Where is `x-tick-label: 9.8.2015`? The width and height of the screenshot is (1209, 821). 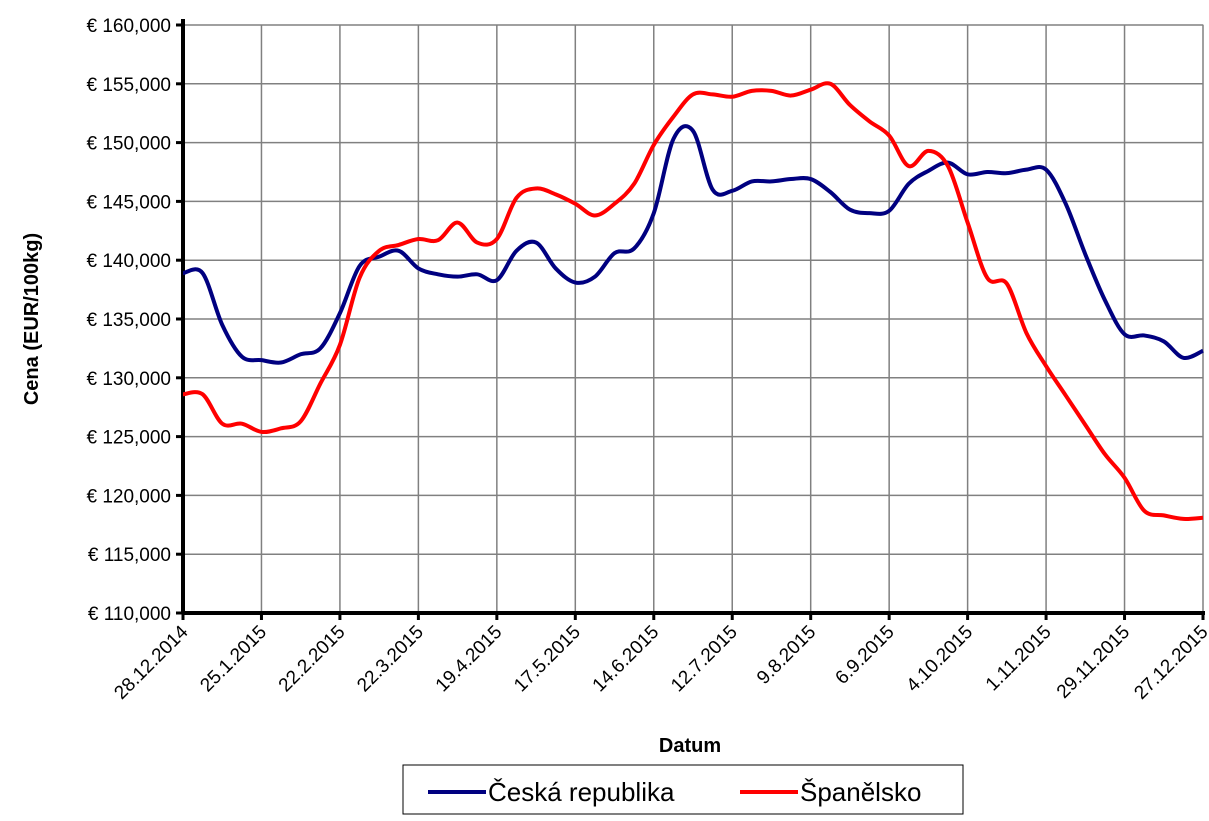
x-tick-label: 9.8.2015 is located at coordinates (786, 655).